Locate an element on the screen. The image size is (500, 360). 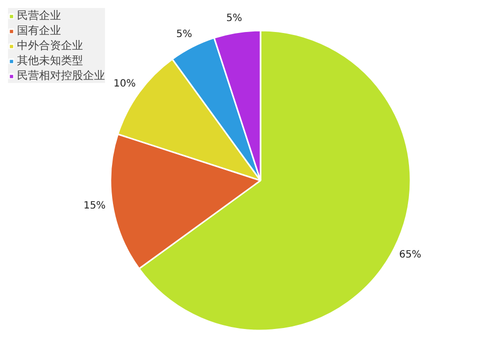
legend-label: 民营企业 is located at coordinates (39, 15).